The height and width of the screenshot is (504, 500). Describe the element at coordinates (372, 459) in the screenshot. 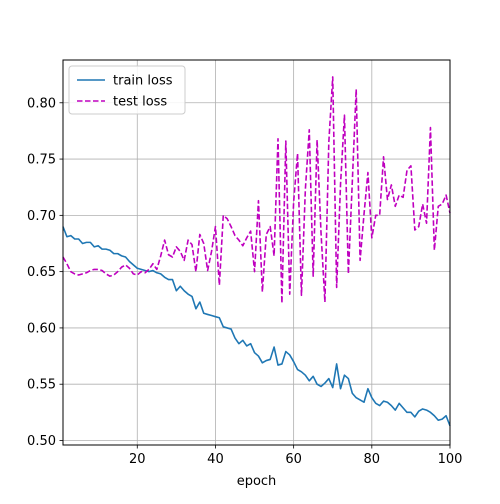

I see `x-tick-label: 80` at that location.